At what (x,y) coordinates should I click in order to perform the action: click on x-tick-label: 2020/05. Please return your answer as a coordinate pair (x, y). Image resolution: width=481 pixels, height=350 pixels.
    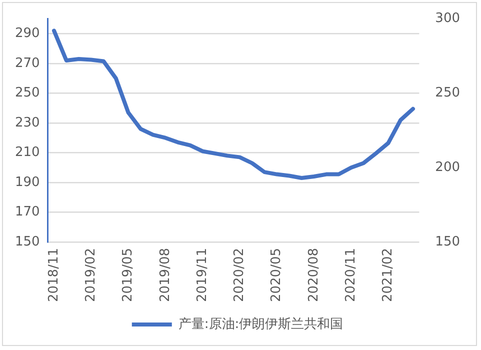
    Looking at the image, I should click on (276, 275).